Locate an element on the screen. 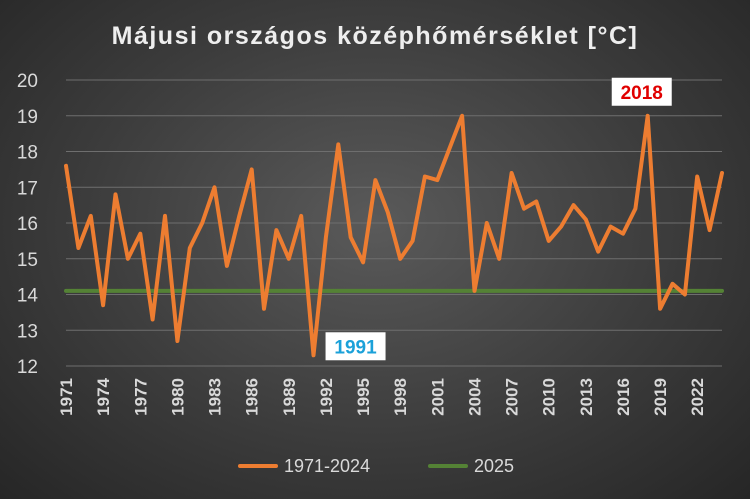 The width and height of the screenshot is (750, 499). y-tick-label: 18 is located at coordinates (27, 153).